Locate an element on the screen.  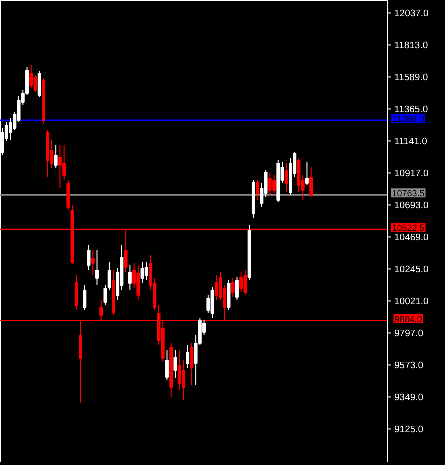
y-tick-label: 9349.0 is located at coordinates (409, 398).